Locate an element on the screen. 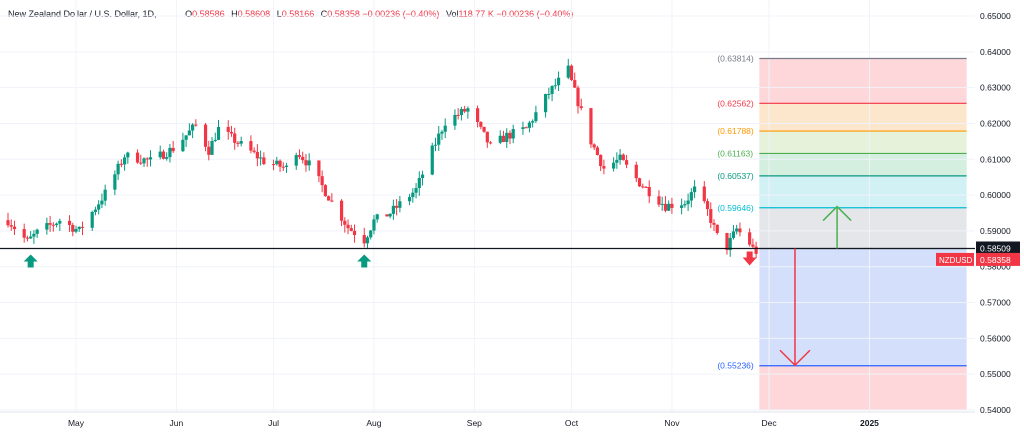  low-value: 0.58166 is located at coordinates (298, 14).